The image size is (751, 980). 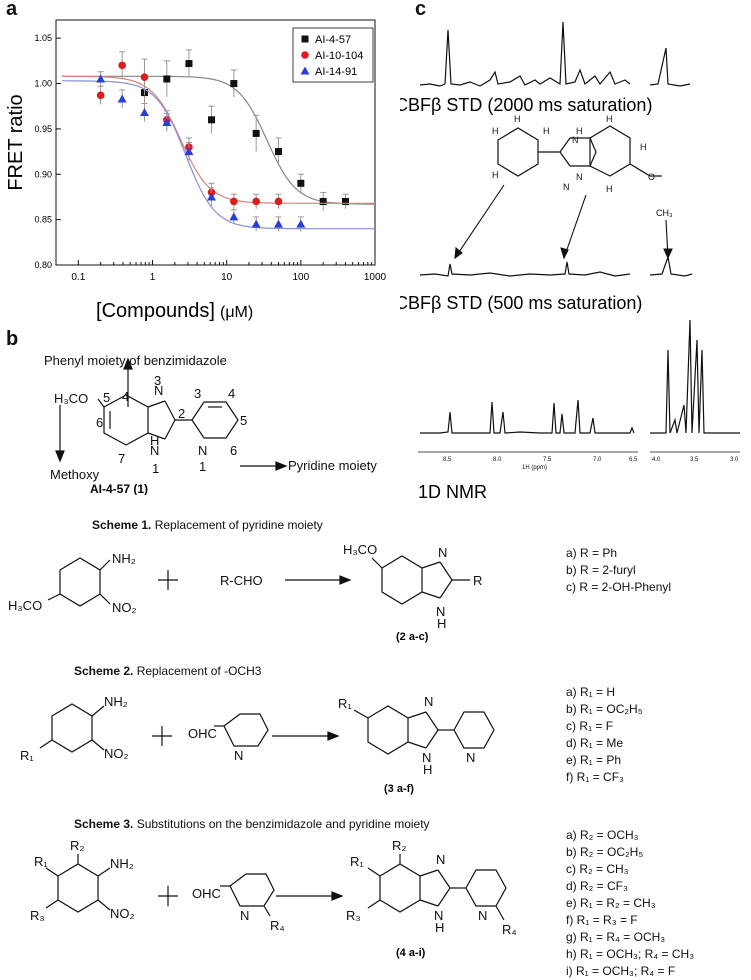 I want to click on ppm-tick: 7.5, so click(x=547, y=460).